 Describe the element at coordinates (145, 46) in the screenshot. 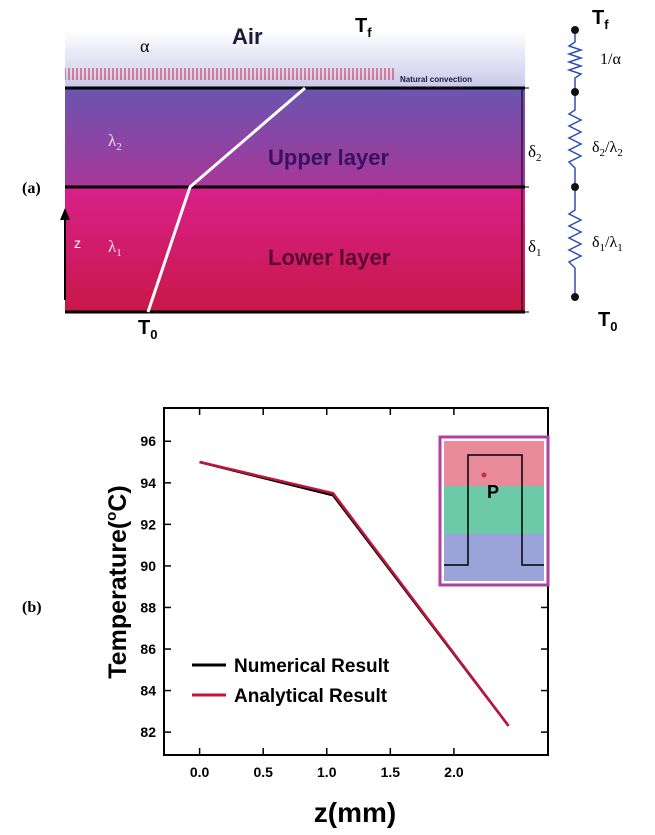

I see `alpha-label: α` at that location.